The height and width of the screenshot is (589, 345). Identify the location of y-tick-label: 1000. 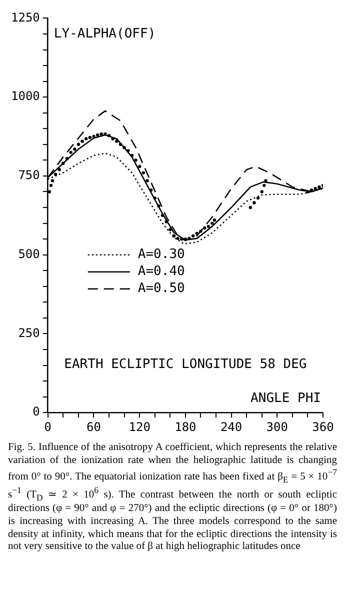
(25, 96).